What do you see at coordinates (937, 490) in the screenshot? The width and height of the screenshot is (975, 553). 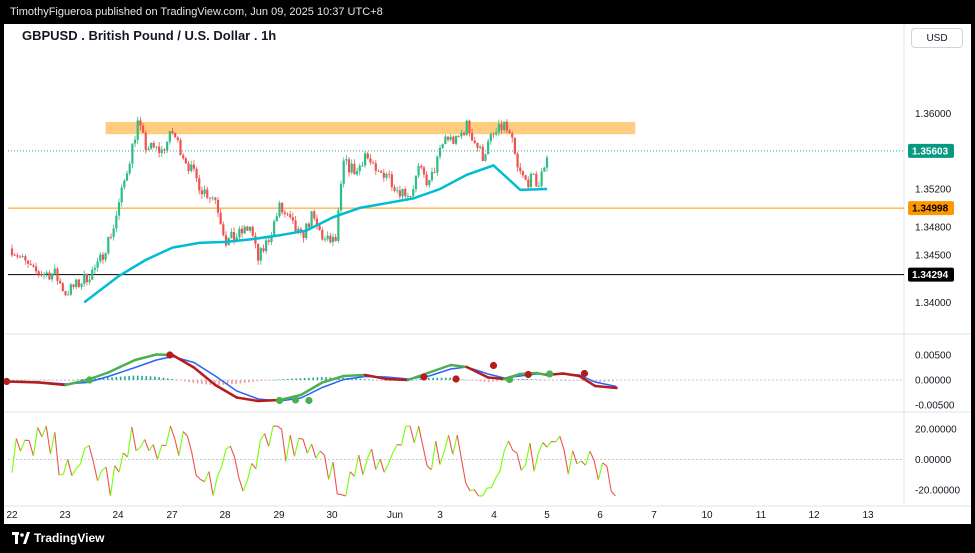 I see `oscillator-tick-label: -20.00000` at bounding box center [937, 490].